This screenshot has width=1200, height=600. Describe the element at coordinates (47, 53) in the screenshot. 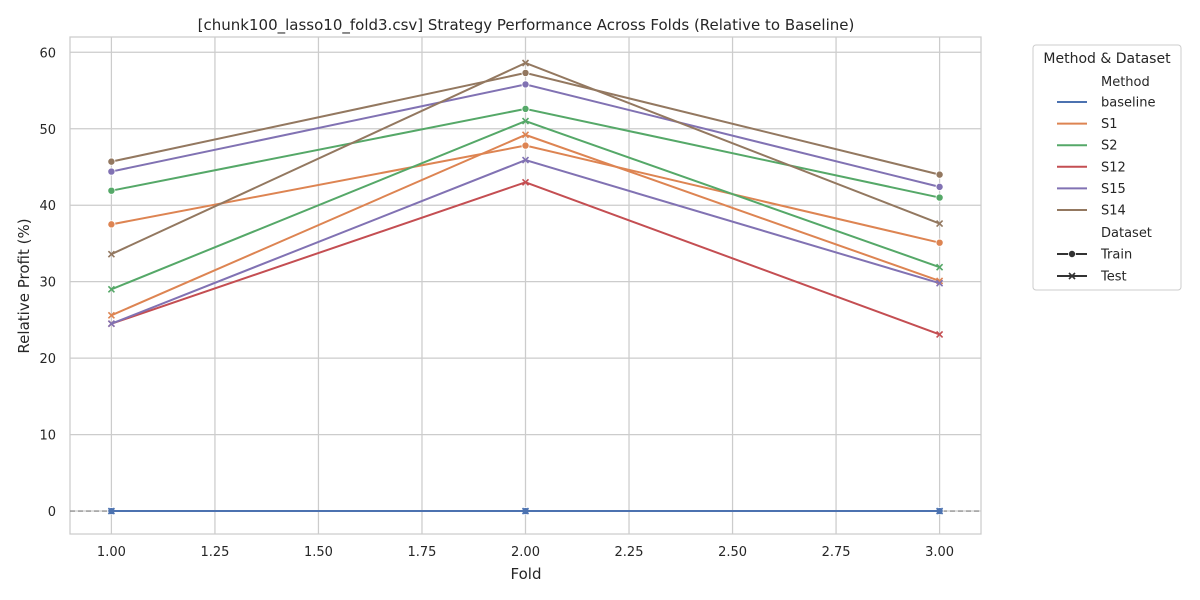

I see `y-tick-label: 60` at that location.